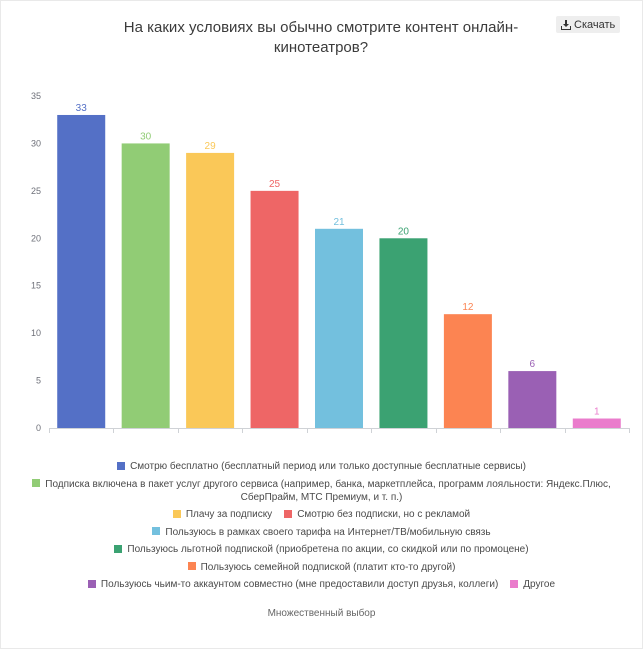  Describe the element at coordinates (38, 381) in the screenshot. I see `y-axis-tick-label: 5` at that location.